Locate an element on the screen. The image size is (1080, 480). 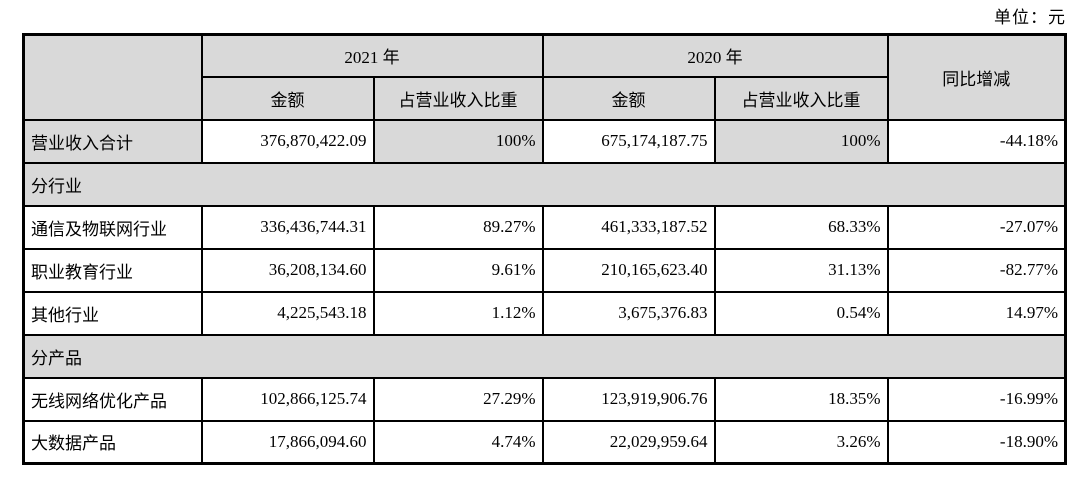
row-label: 营业收入合计 is located at coordinates (112, 141).